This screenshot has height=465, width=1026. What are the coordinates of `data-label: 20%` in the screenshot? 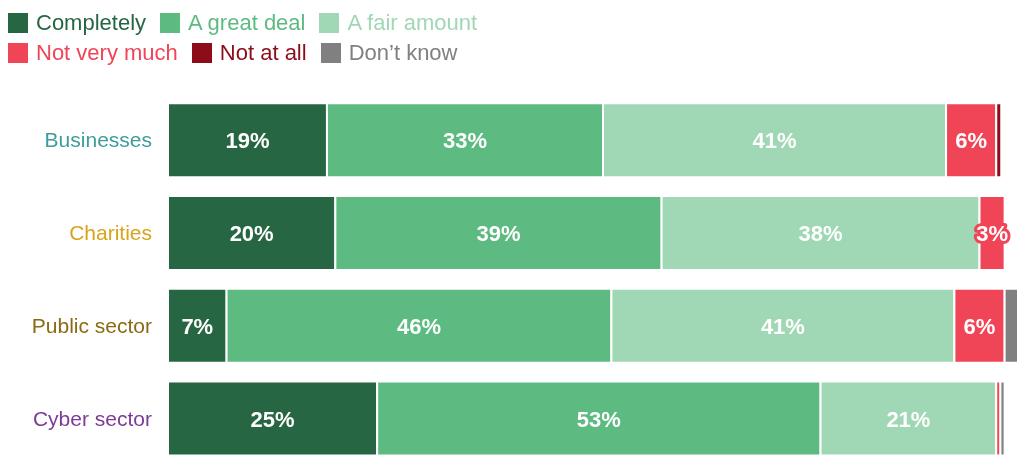 It's located at (251, 234).